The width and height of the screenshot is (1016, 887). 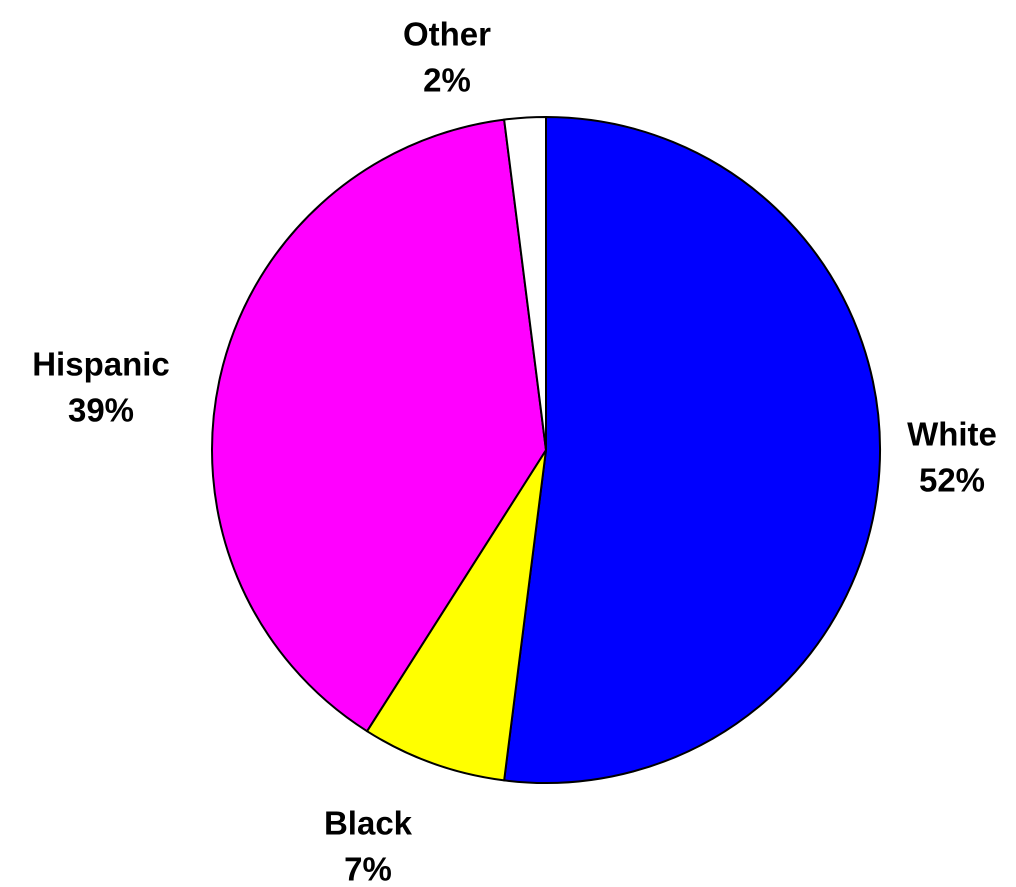 What do you see at coordinates (101, 364) in the screenshot?
I see `slice-label-hispanic: Hispanic` at bounding box center [101, 364].